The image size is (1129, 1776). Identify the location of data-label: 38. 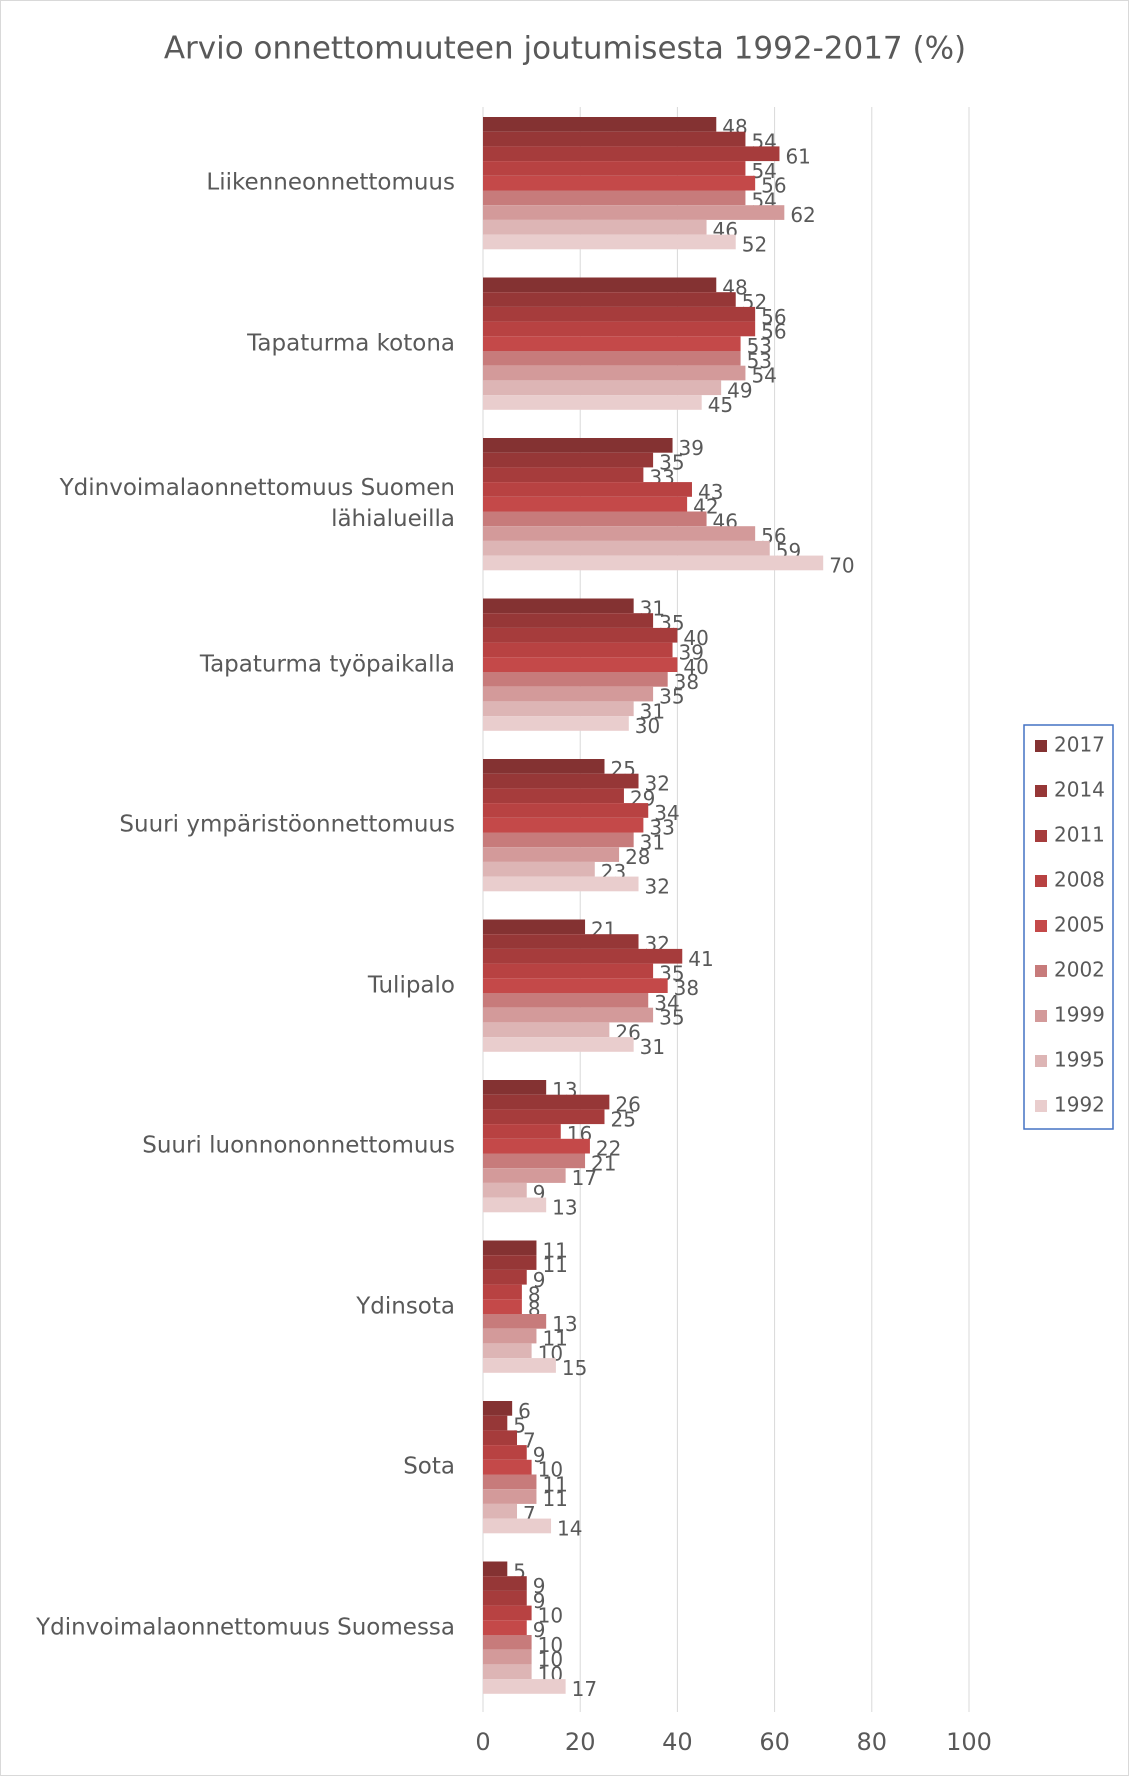
(686, 988).